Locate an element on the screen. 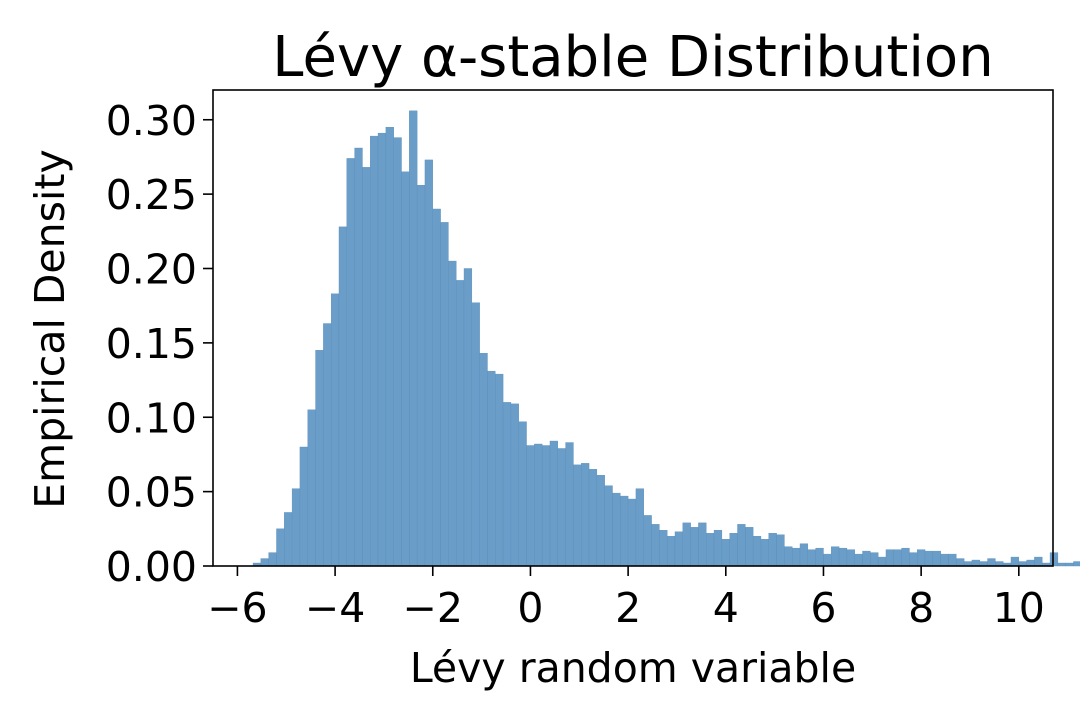  y-tick-label: 0.00 is located at coordinates (151, 567).